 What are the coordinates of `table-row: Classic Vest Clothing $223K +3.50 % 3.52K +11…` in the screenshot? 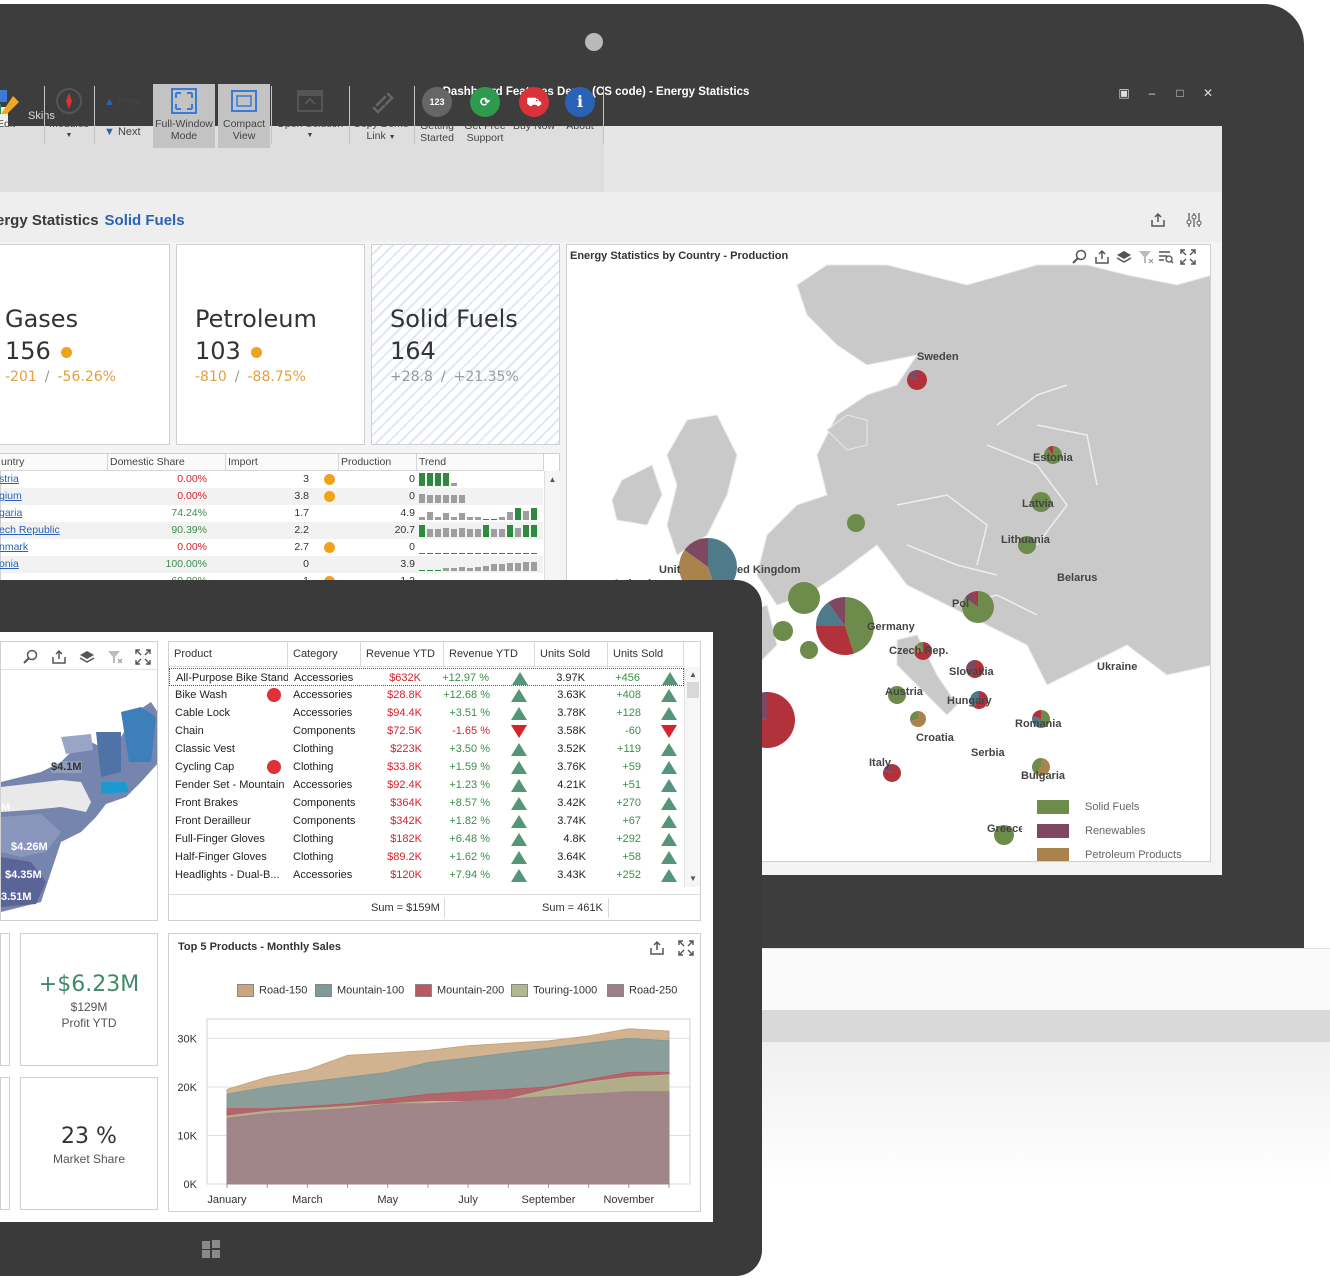 It's located at (426, 749).